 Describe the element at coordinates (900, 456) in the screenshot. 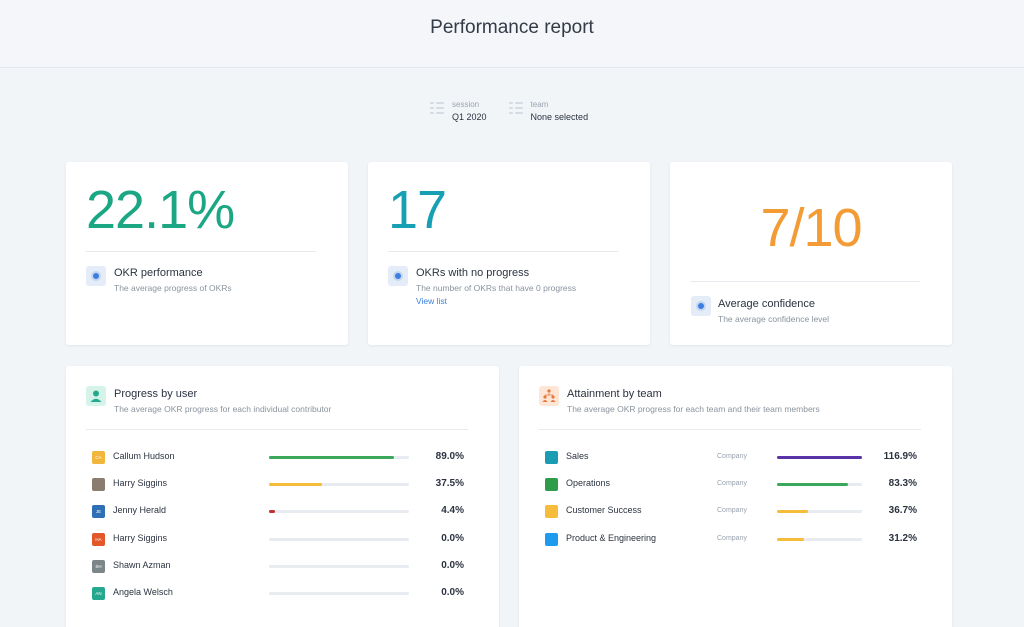

I see `progress-value: 116.9%` at that location.